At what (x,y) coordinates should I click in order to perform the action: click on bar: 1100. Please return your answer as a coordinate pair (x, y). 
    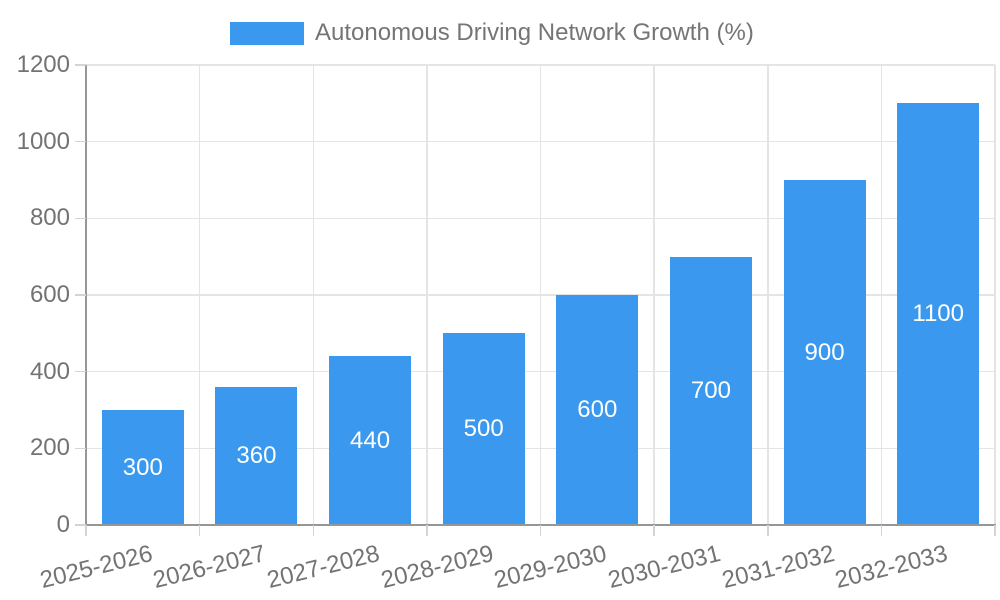
    Looking at the image, I should click on (938, 314).